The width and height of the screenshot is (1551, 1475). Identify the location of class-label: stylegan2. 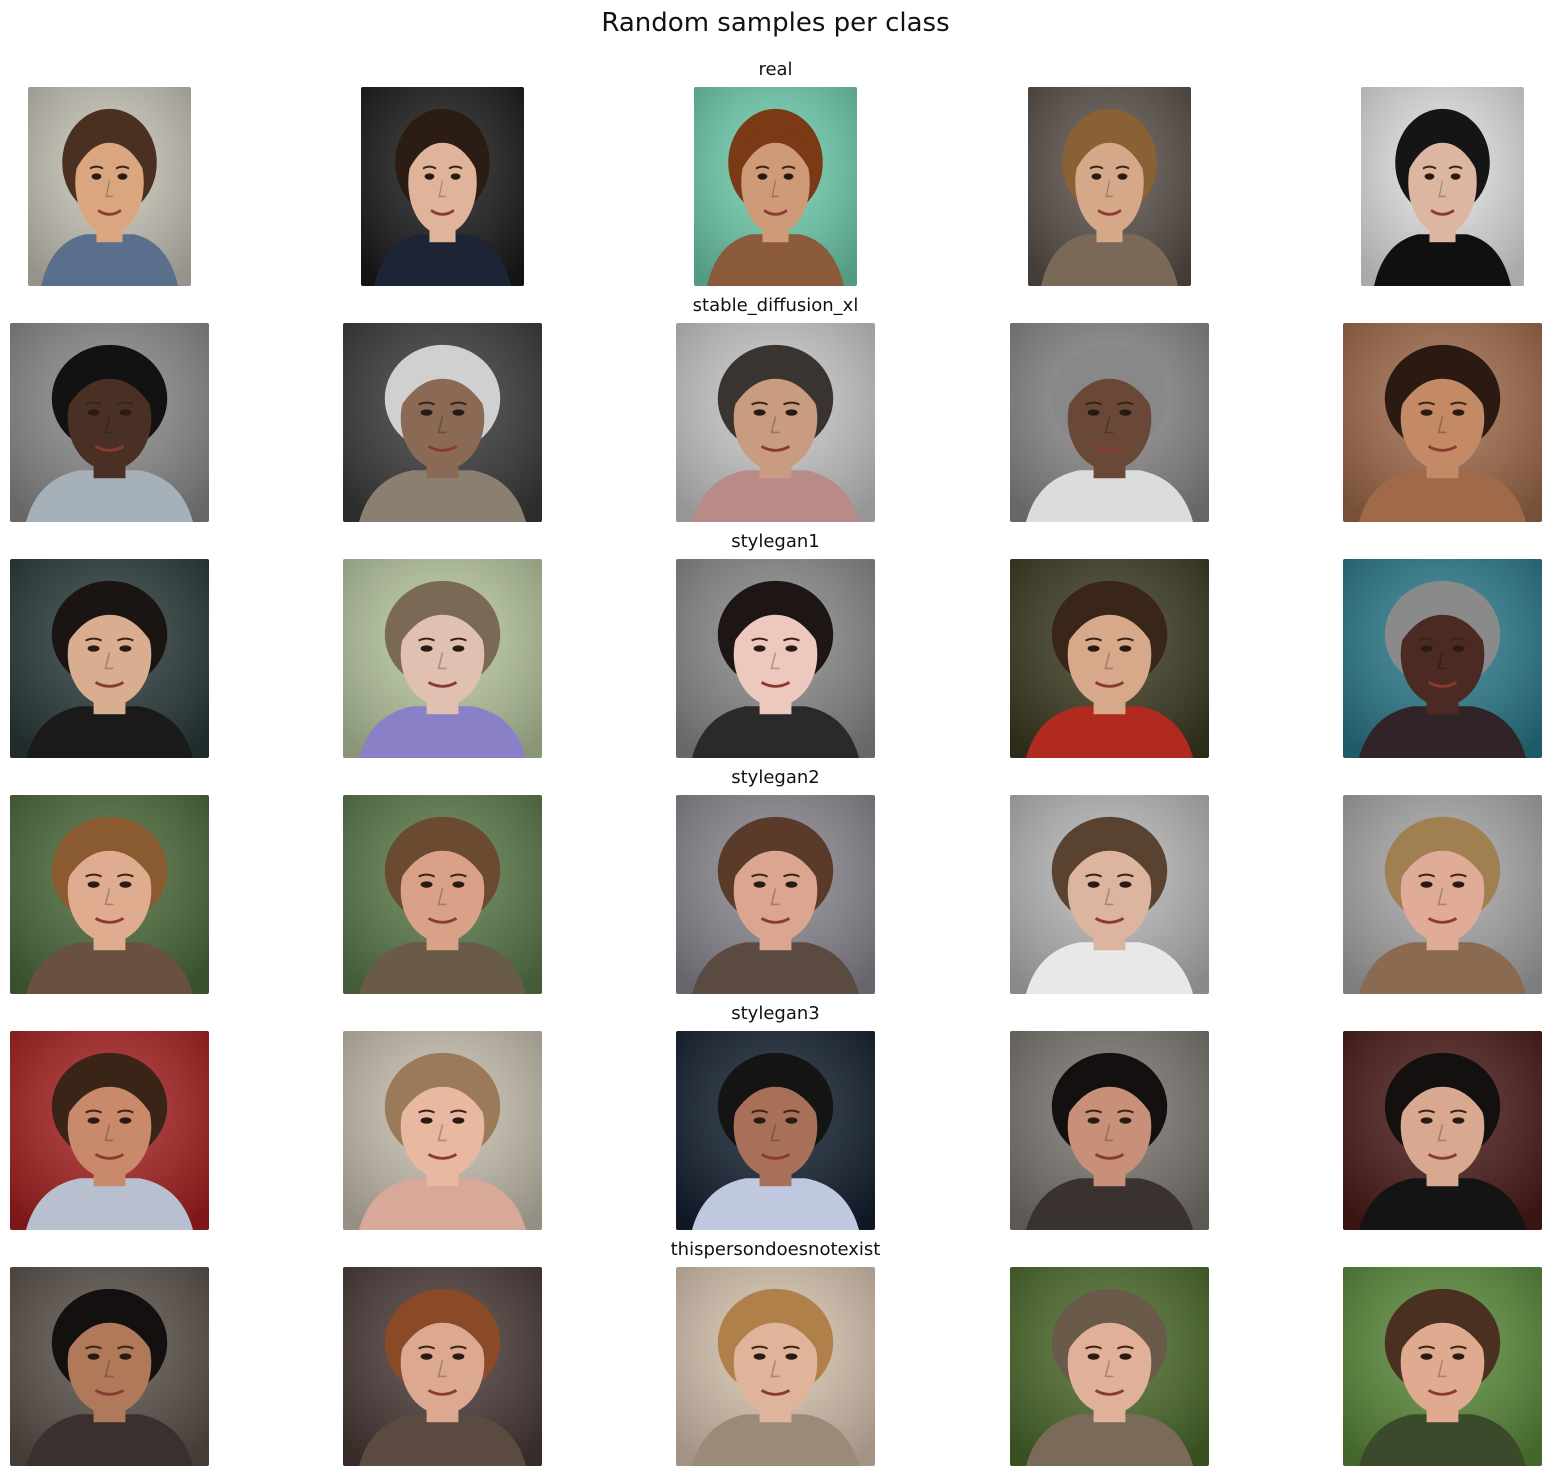
(775, 777).